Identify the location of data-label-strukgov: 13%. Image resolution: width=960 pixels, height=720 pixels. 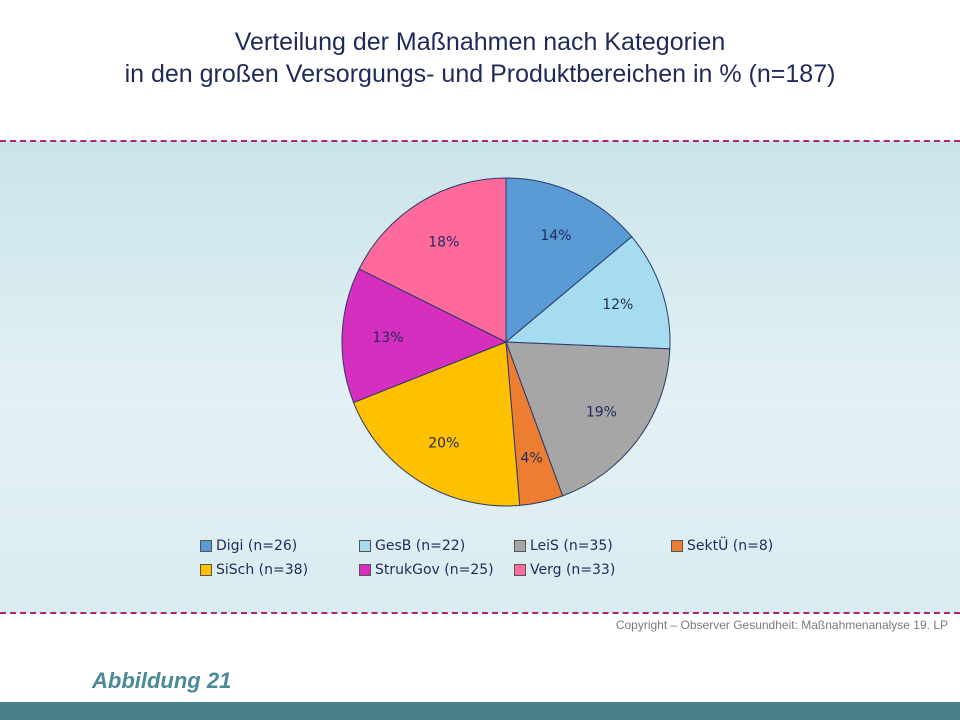
(387, 338).